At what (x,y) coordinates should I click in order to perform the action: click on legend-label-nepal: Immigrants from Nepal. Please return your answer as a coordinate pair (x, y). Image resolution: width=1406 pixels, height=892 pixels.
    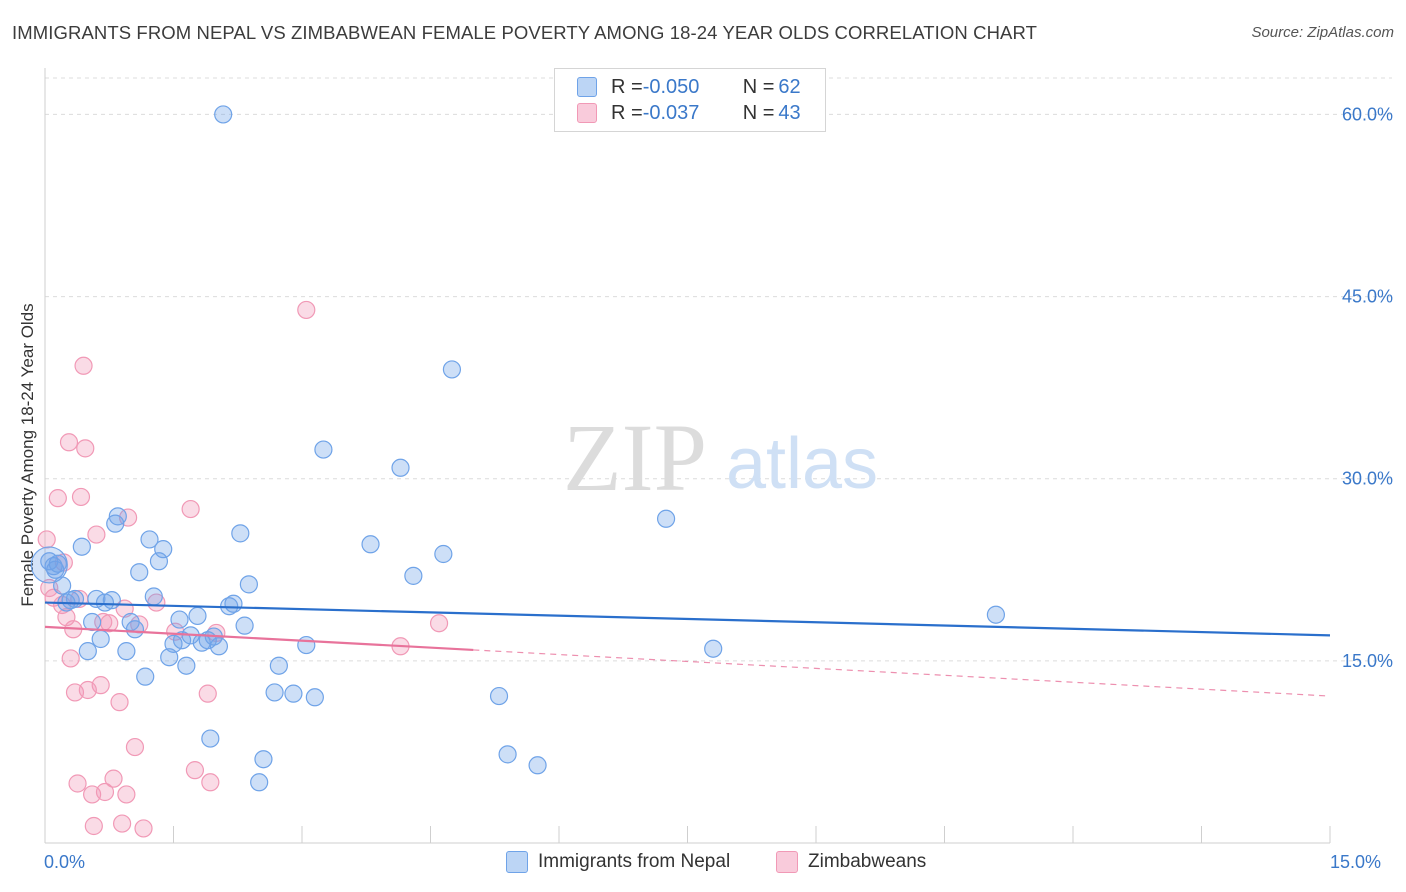
    Looking at the image, I should click on (634, 861).